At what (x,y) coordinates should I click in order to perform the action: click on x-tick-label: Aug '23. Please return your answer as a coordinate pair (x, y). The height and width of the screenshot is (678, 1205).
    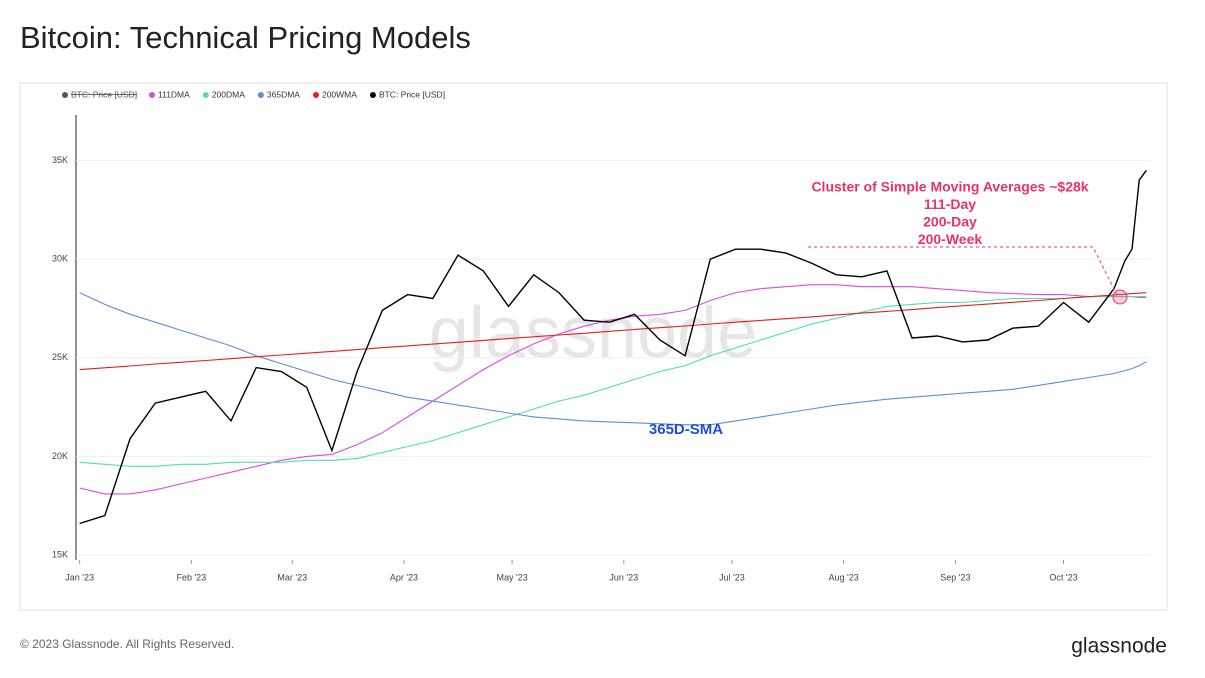
    Looking at the image, I should click on (844, 577).